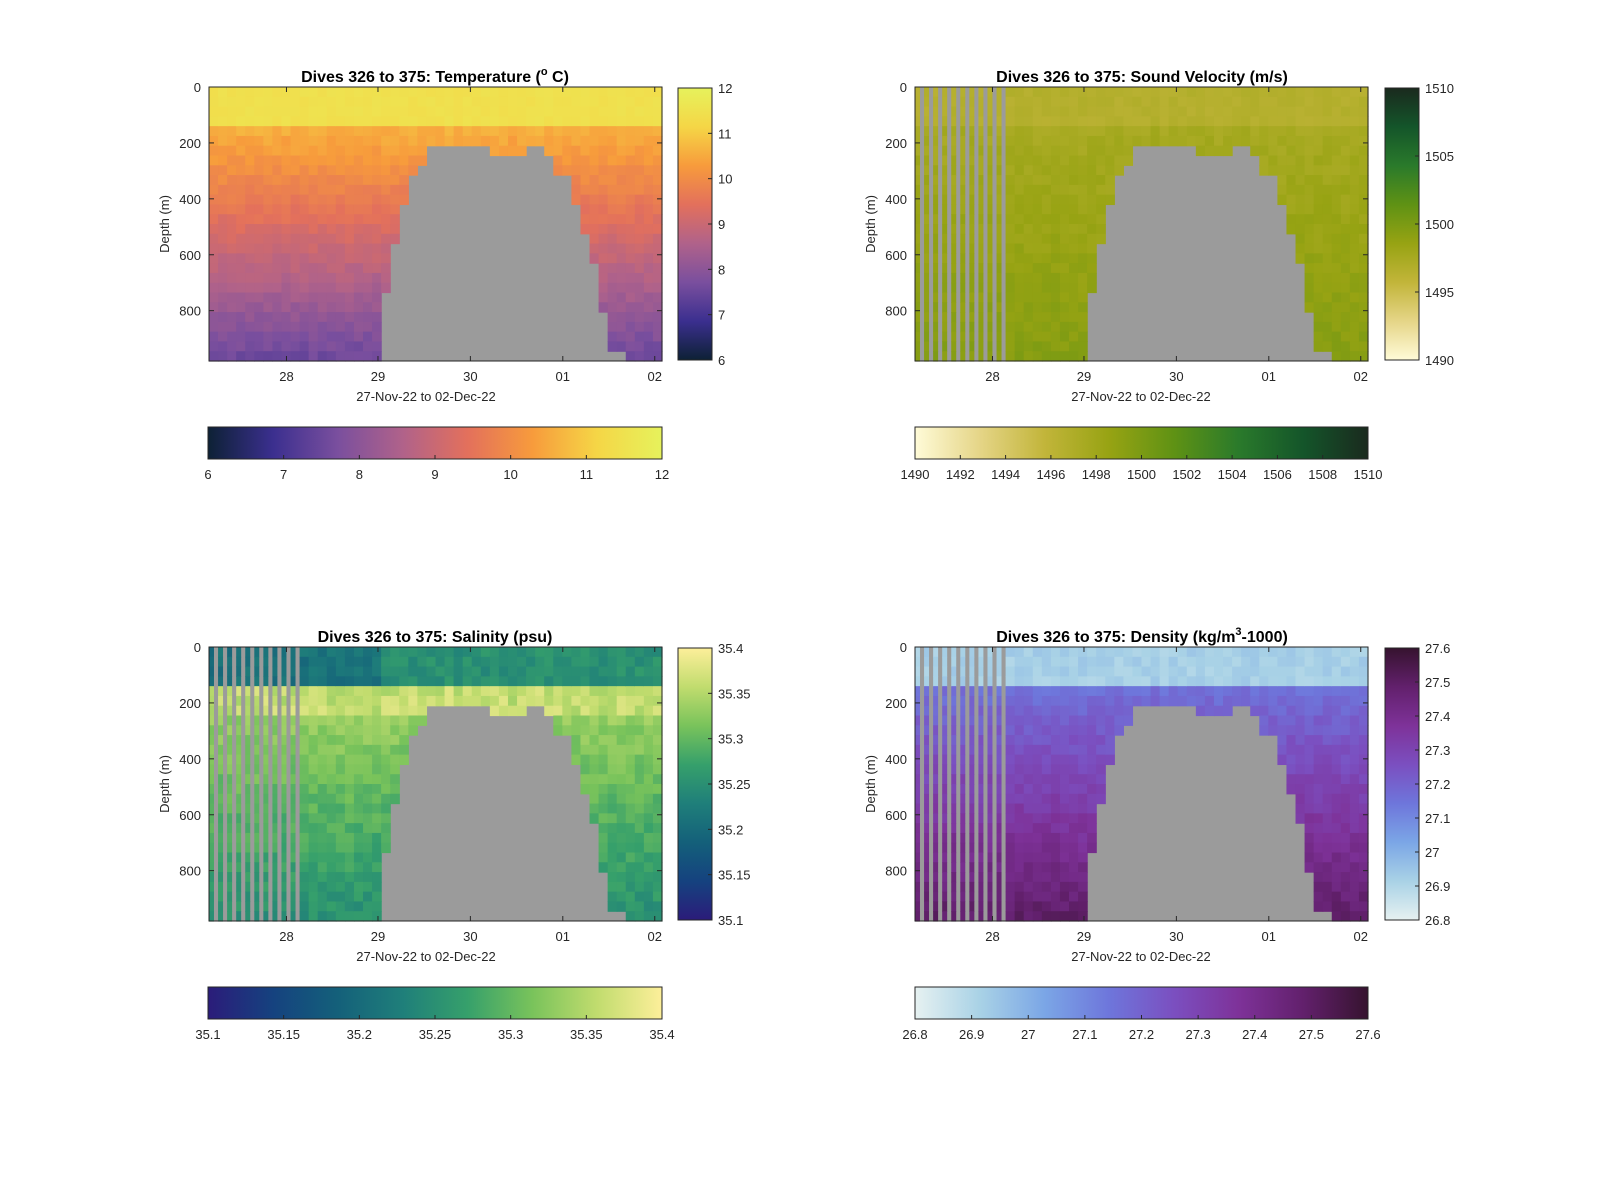 The height and width of the screenshot is (1179, 1600). I want to click on colorbar-tick-label: 27, so click(1028, 1034).